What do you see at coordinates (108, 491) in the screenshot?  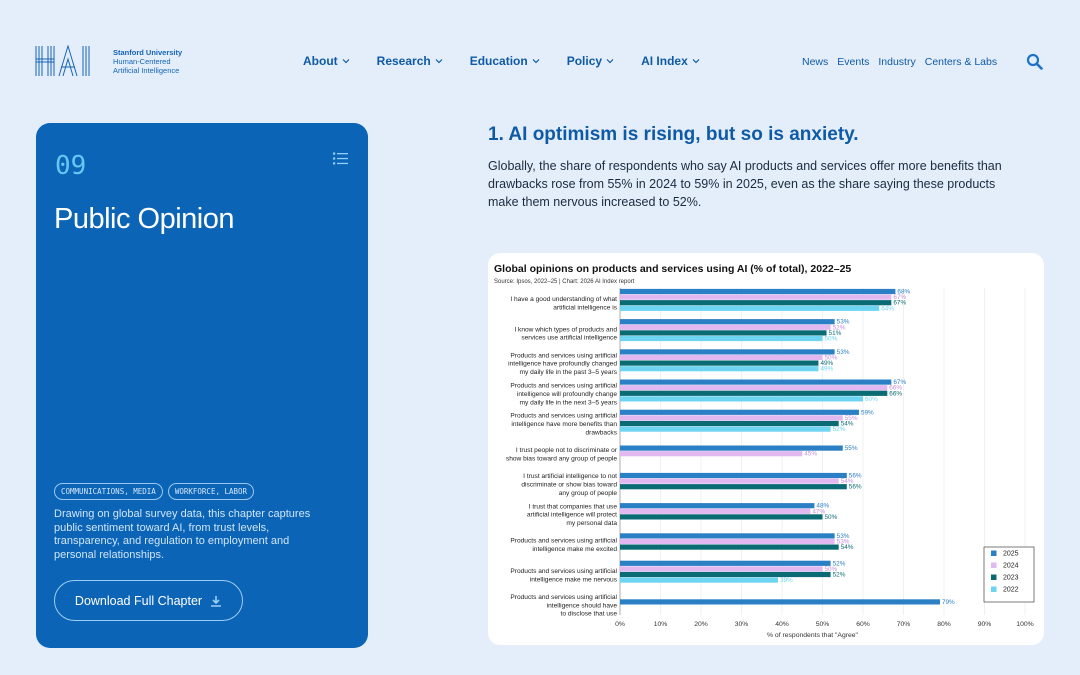 I see `tag-communications-media: COMMUNICATIONS, MEDIA` at bounding box center [108, 491].